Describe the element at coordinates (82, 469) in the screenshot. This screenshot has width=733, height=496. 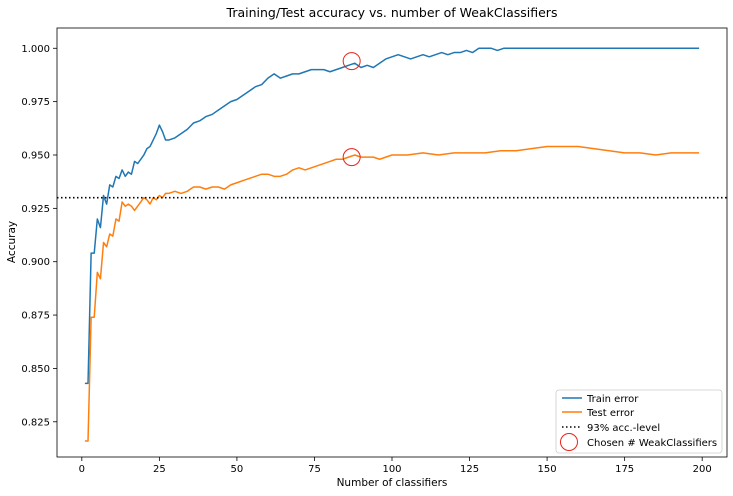
I see `x-tick-label: 0` at that location.